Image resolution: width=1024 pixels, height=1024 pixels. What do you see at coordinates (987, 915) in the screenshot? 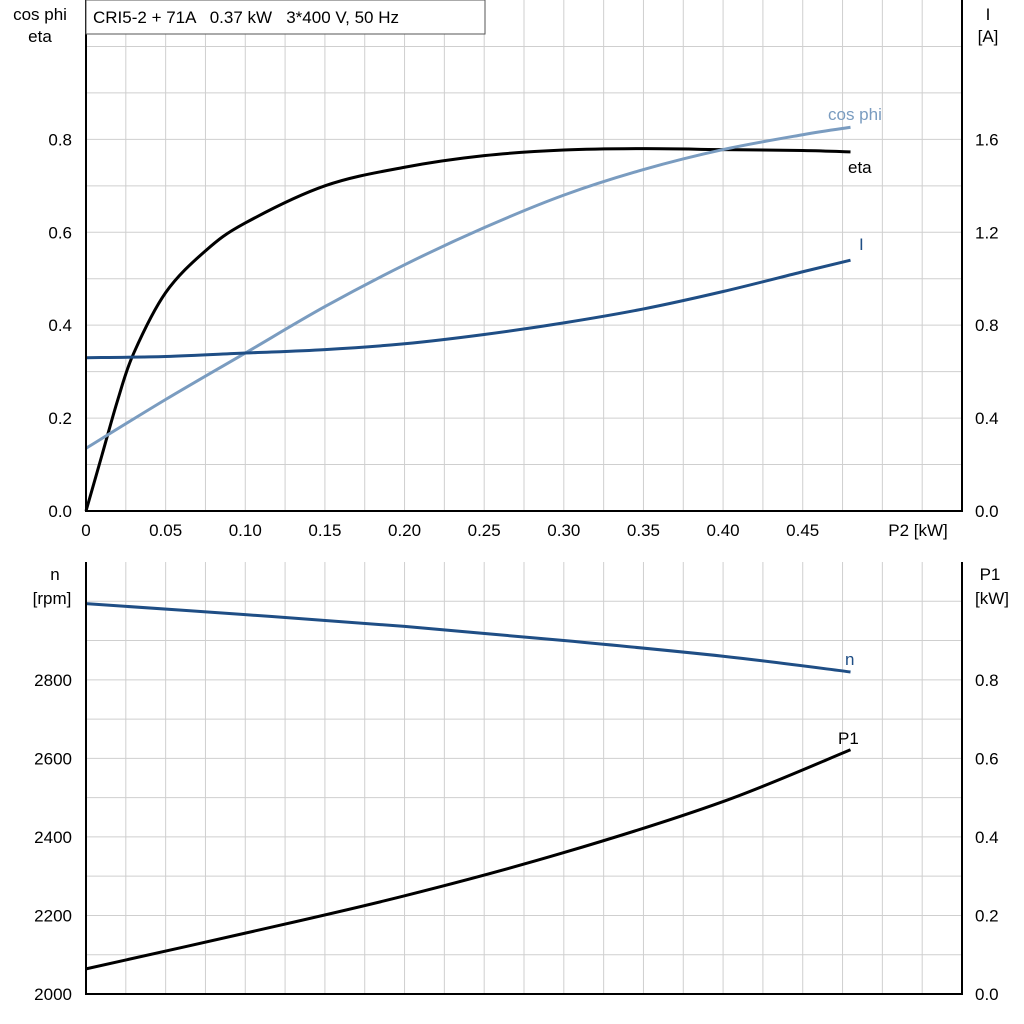
I see `y-tick-right: 0.2` at bounding box center [987, 915].